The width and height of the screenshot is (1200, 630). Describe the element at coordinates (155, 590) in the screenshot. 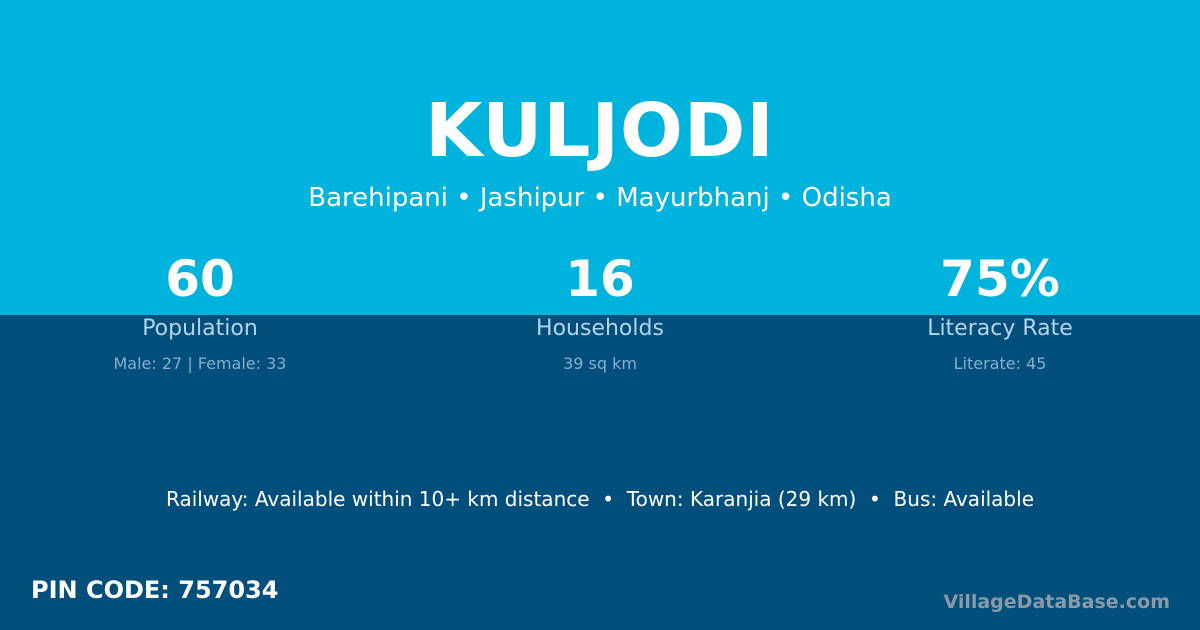

I see `pin-code: PIN CODE: 757034` at that location.